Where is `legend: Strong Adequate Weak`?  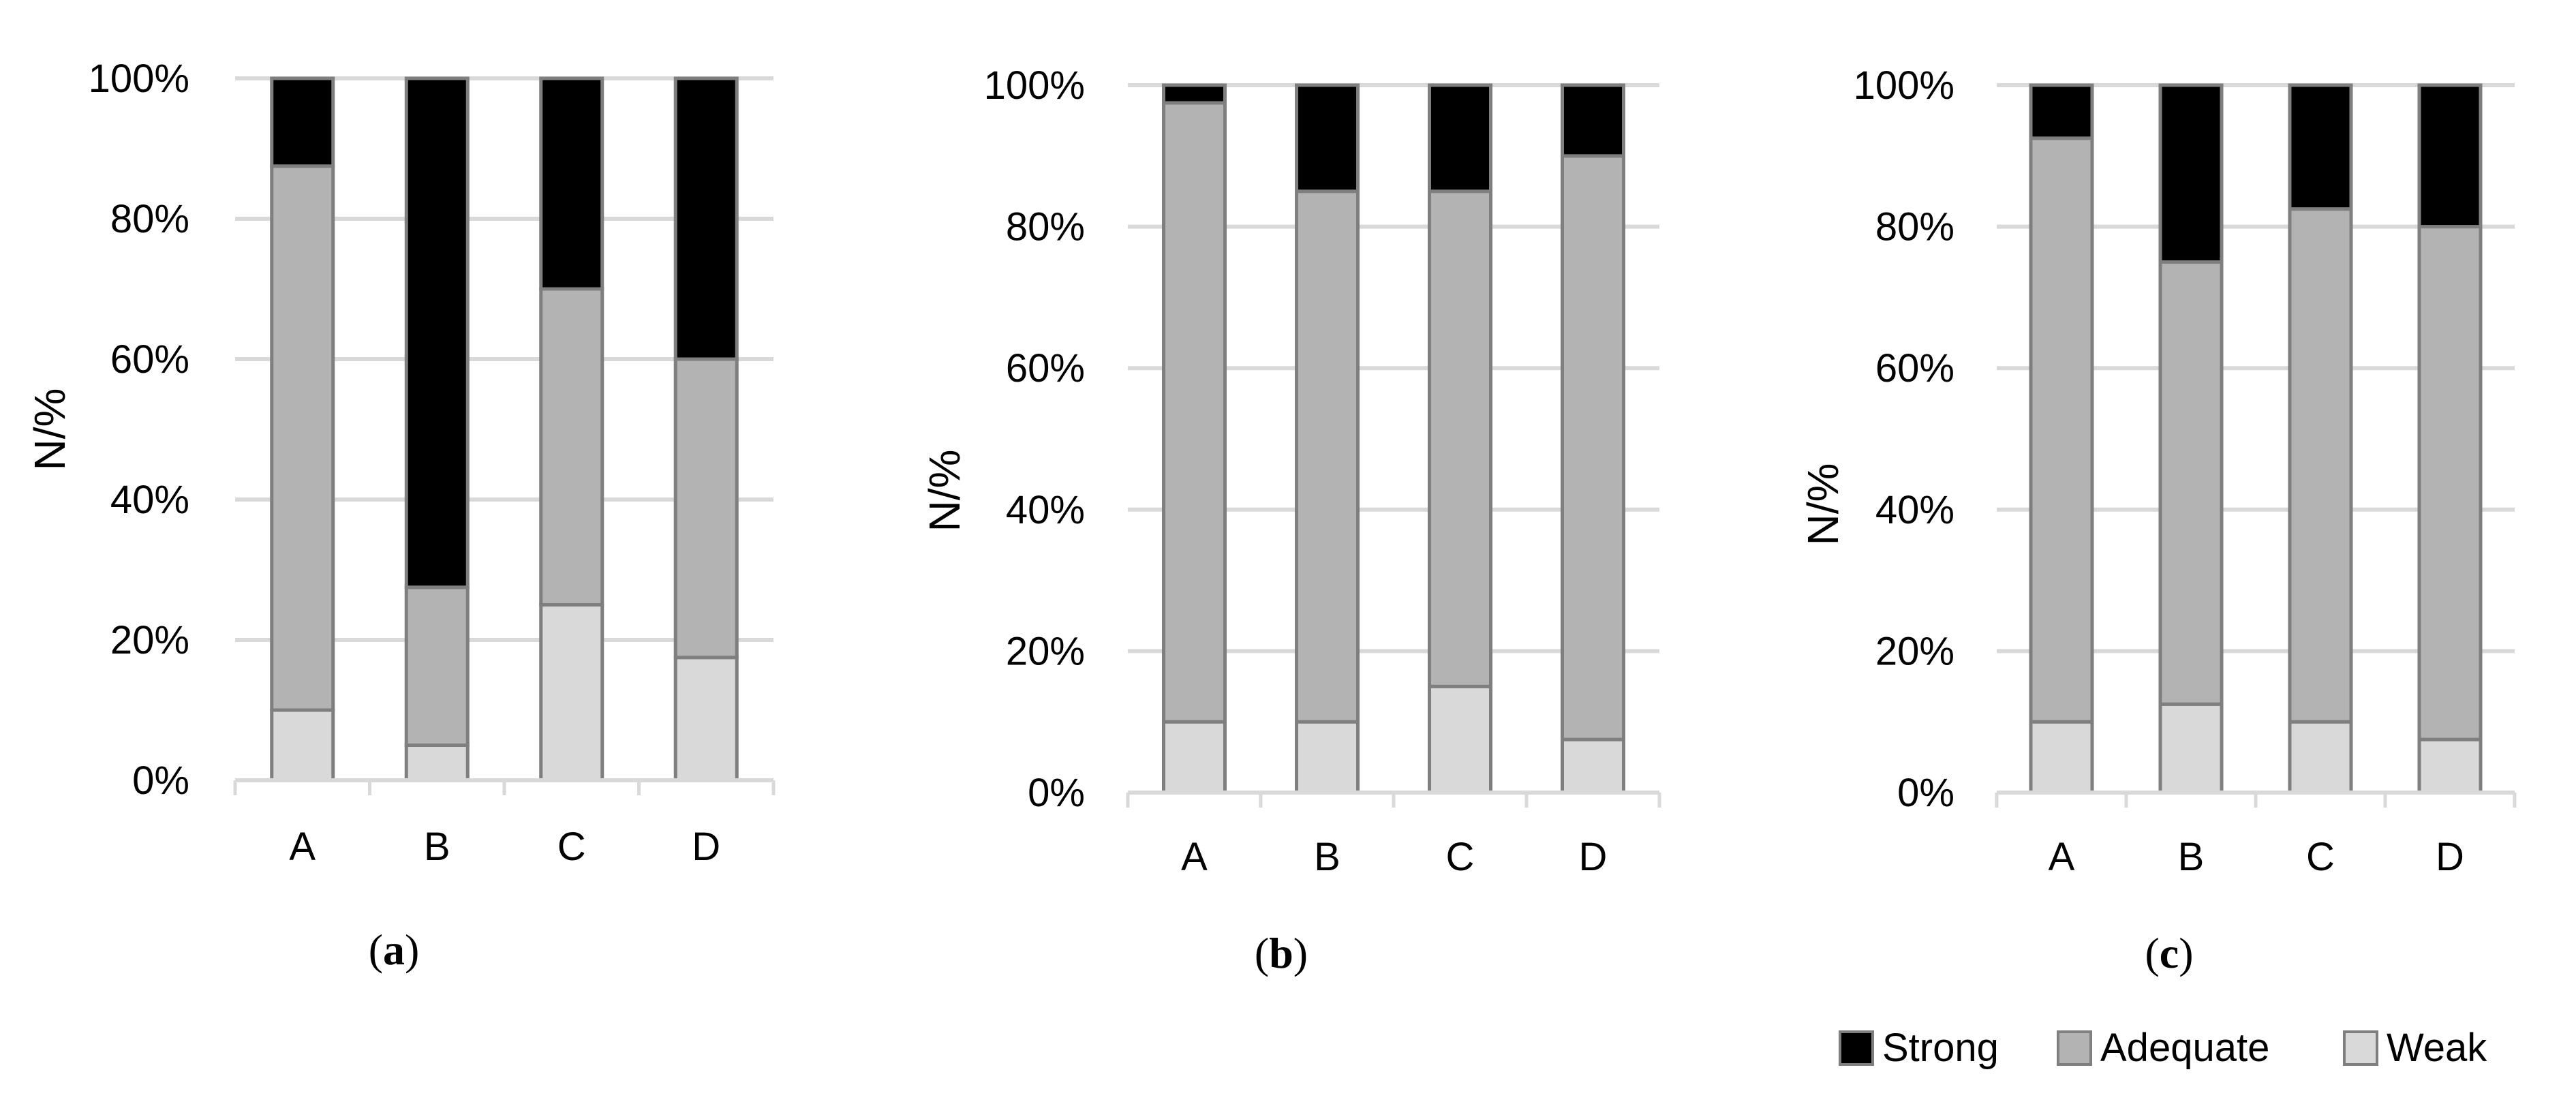
legend: Strong Adequate Weak is located at coordinates (2163, 1048).